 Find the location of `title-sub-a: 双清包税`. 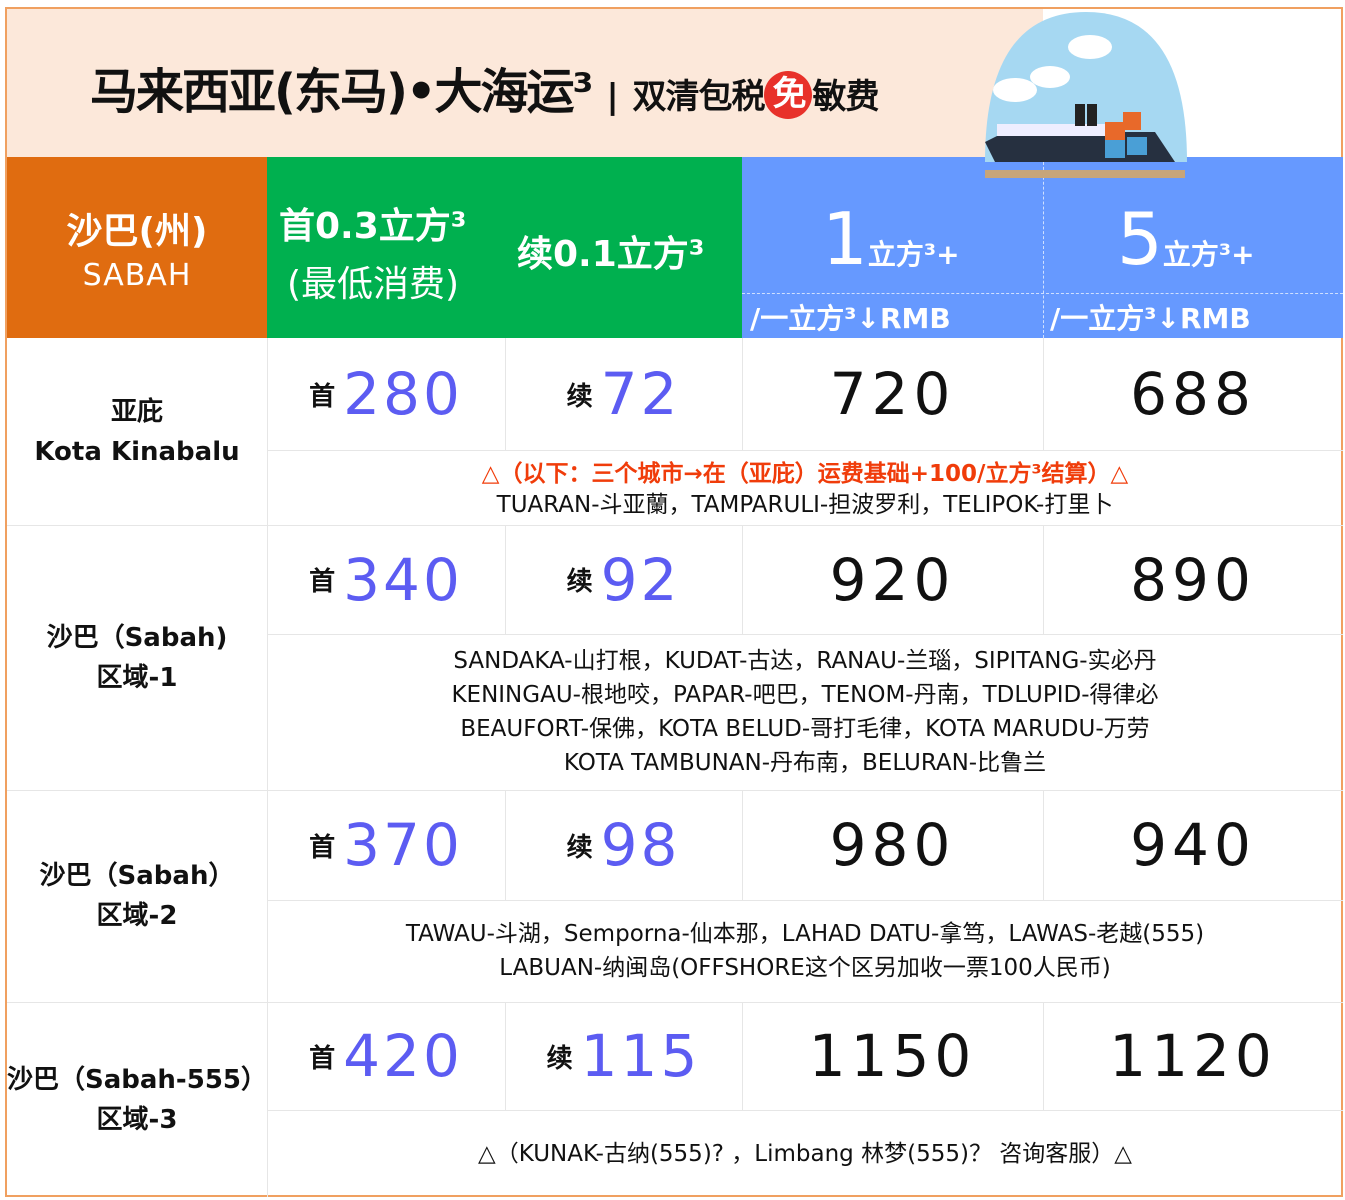

title-sub-a: 双清包税 is located at coordinates (698, 97).